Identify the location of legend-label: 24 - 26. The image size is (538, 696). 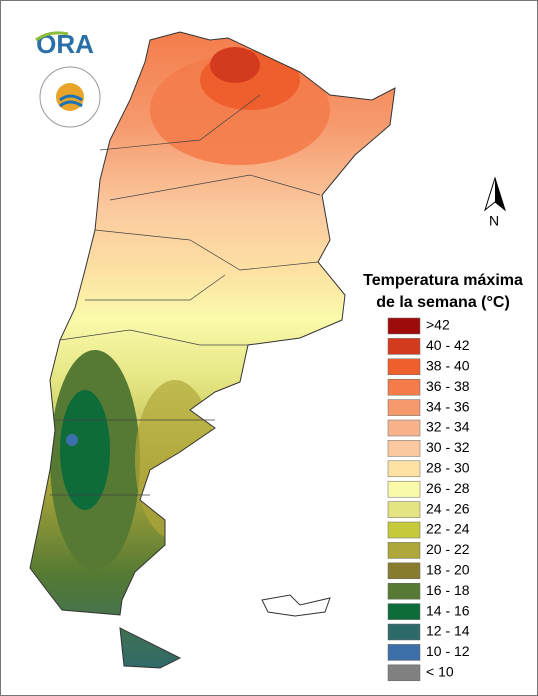
(448, 508).